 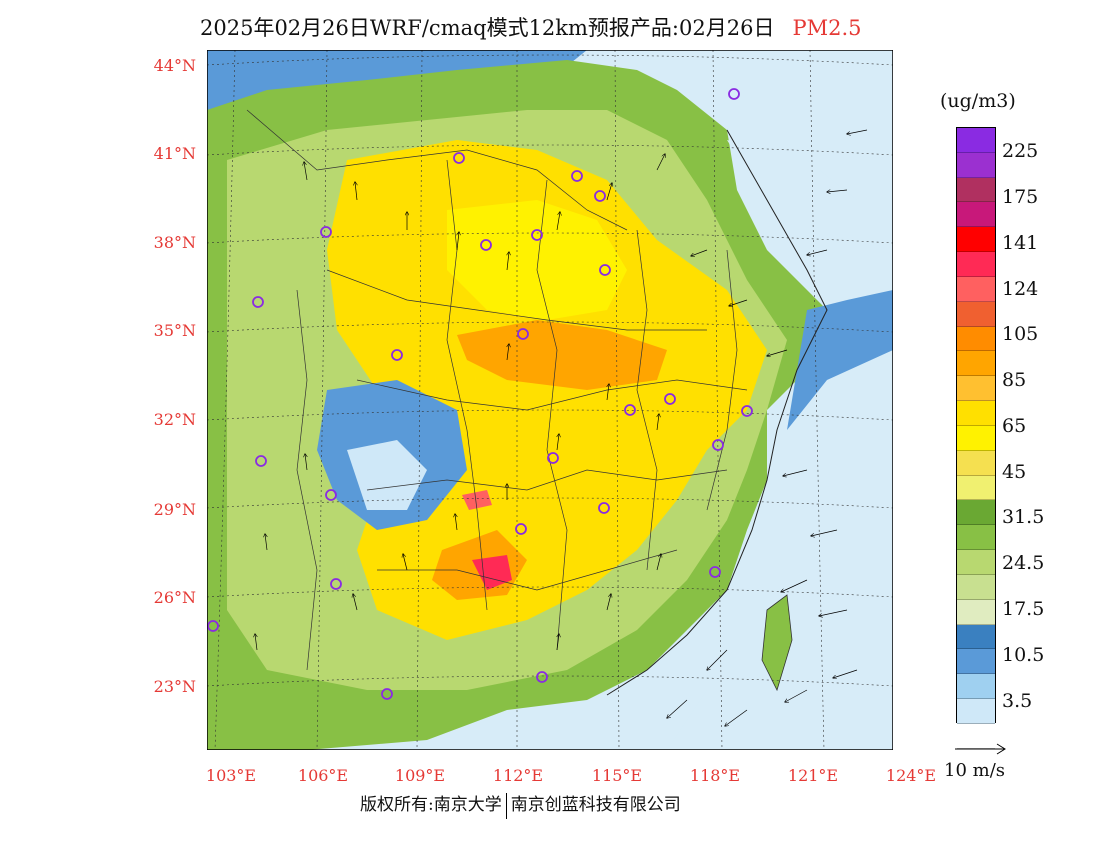 I want to click on colorbar-label: 141, so click(x=1020, y=243).